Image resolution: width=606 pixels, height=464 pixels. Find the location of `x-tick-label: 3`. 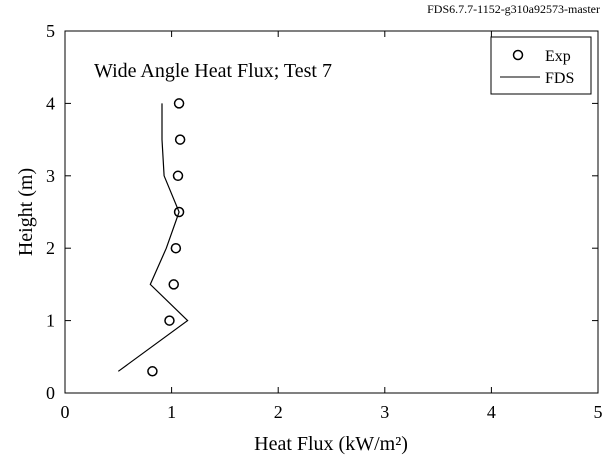

x-tick-label: 3 is located at coordinates (384, 412).